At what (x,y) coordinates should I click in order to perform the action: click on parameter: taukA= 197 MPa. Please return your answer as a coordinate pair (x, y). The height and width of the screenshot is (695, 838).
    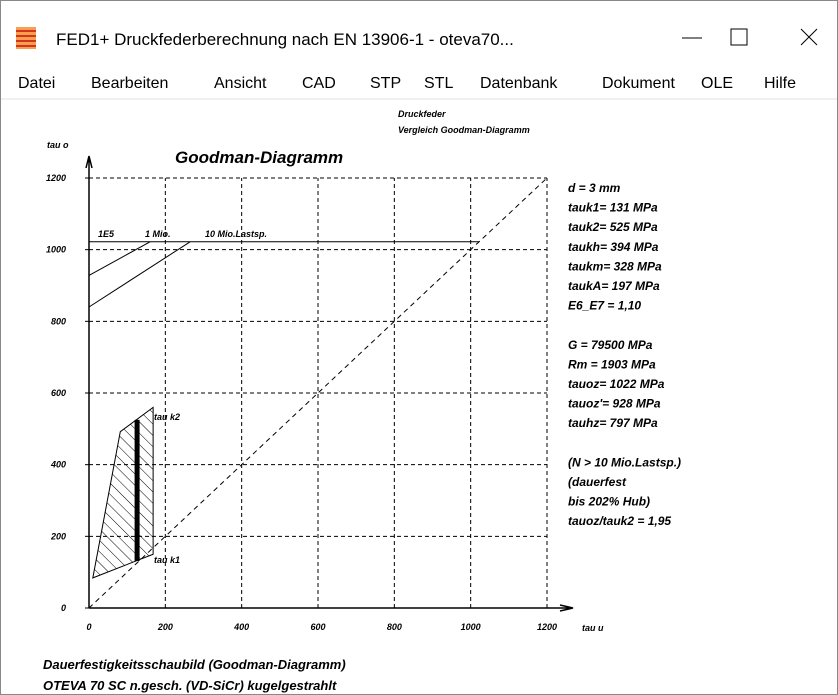
    Looking at the image, I should click on (614, 286).